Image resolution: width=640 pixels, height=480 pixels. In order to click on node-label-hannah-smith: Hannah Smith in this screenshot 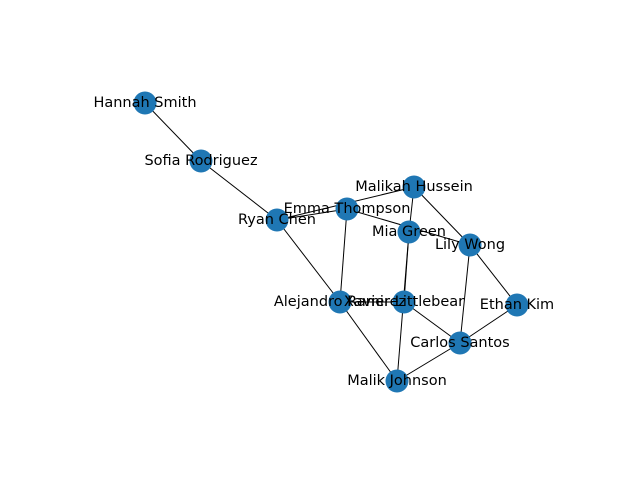, I will do `click(144, 103)`.